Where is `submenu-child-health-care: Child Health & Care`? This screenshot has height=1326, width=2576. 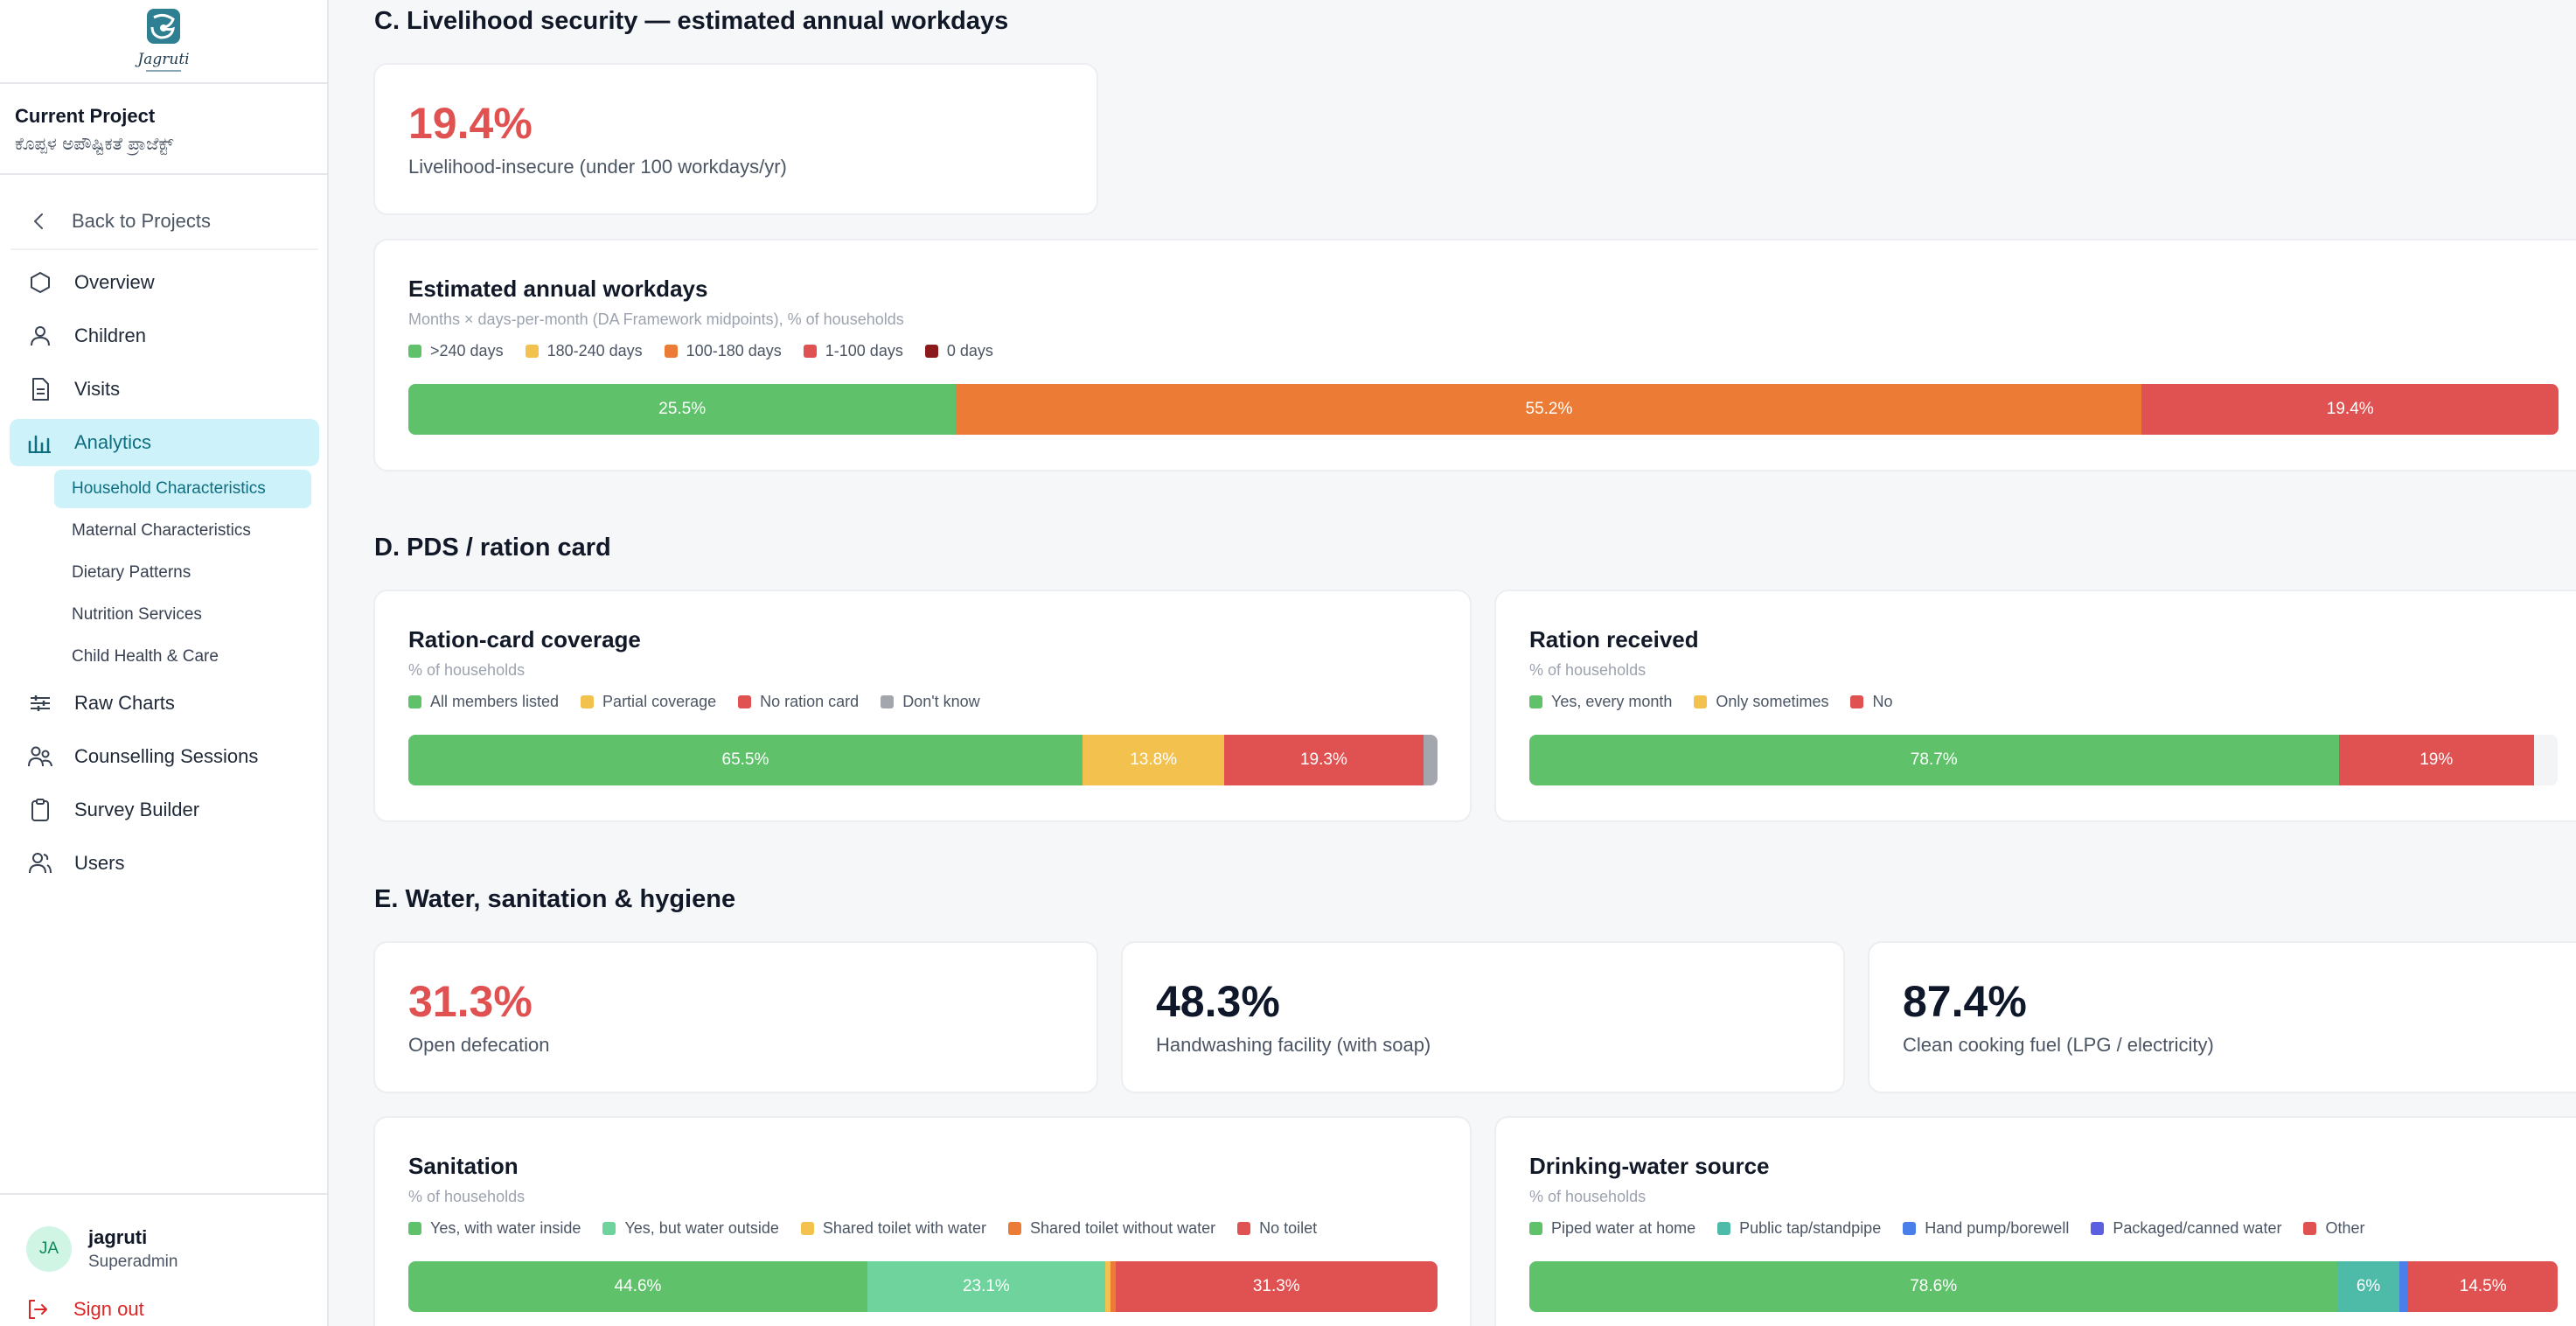 submenu-child-health-care: Child Health & Care is located at coordinates (145, 656).